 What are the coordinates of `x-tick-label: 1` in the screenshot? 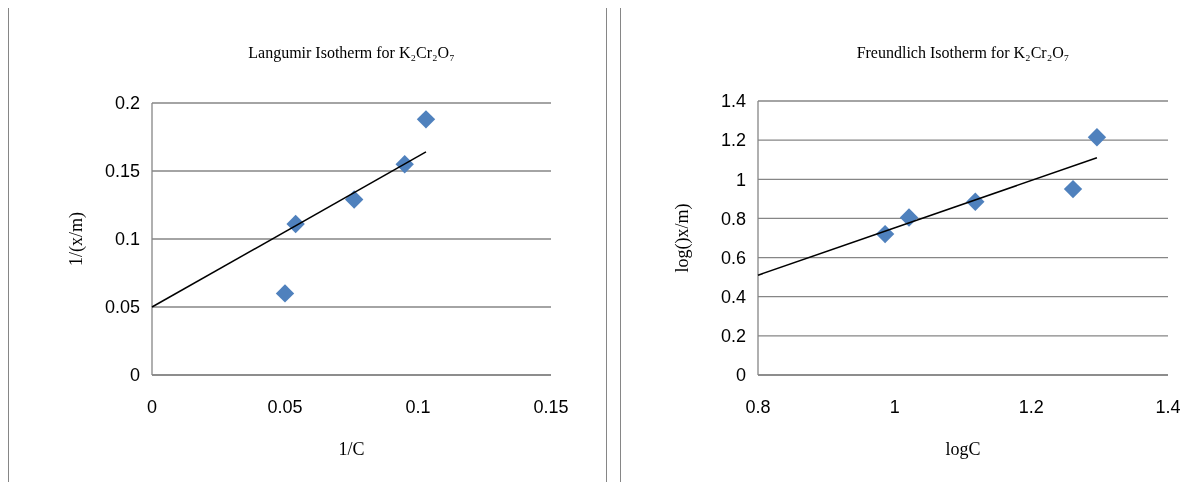 It's located at (894, 407).